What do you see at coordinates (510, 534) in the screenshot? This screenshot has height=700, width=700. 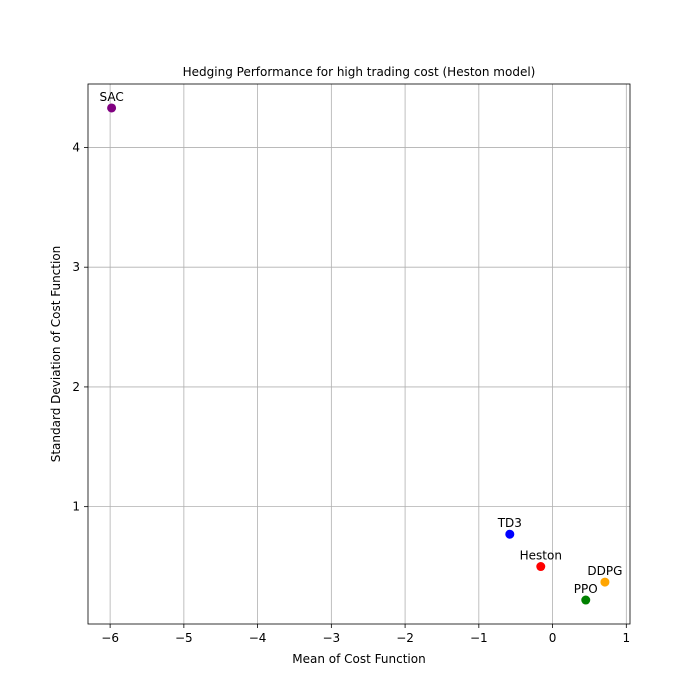 I see `data-point-td3` at bounding box center [510, 534].